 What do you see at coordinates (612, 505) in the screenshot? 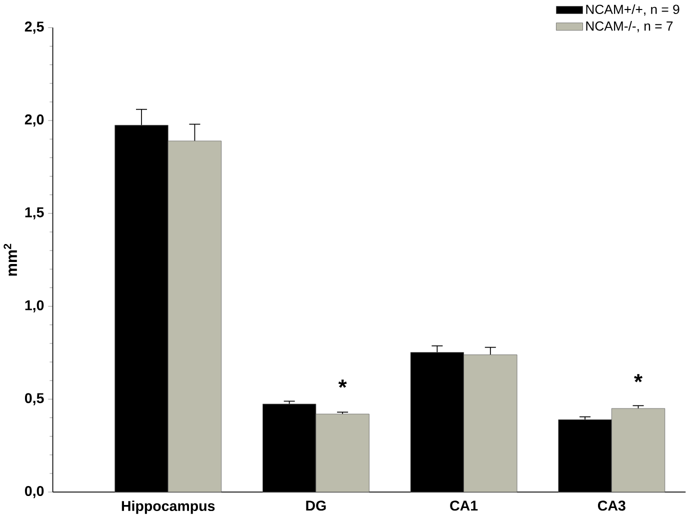
I see `x-tick-label: CA3` at bounding box center [612, 505].